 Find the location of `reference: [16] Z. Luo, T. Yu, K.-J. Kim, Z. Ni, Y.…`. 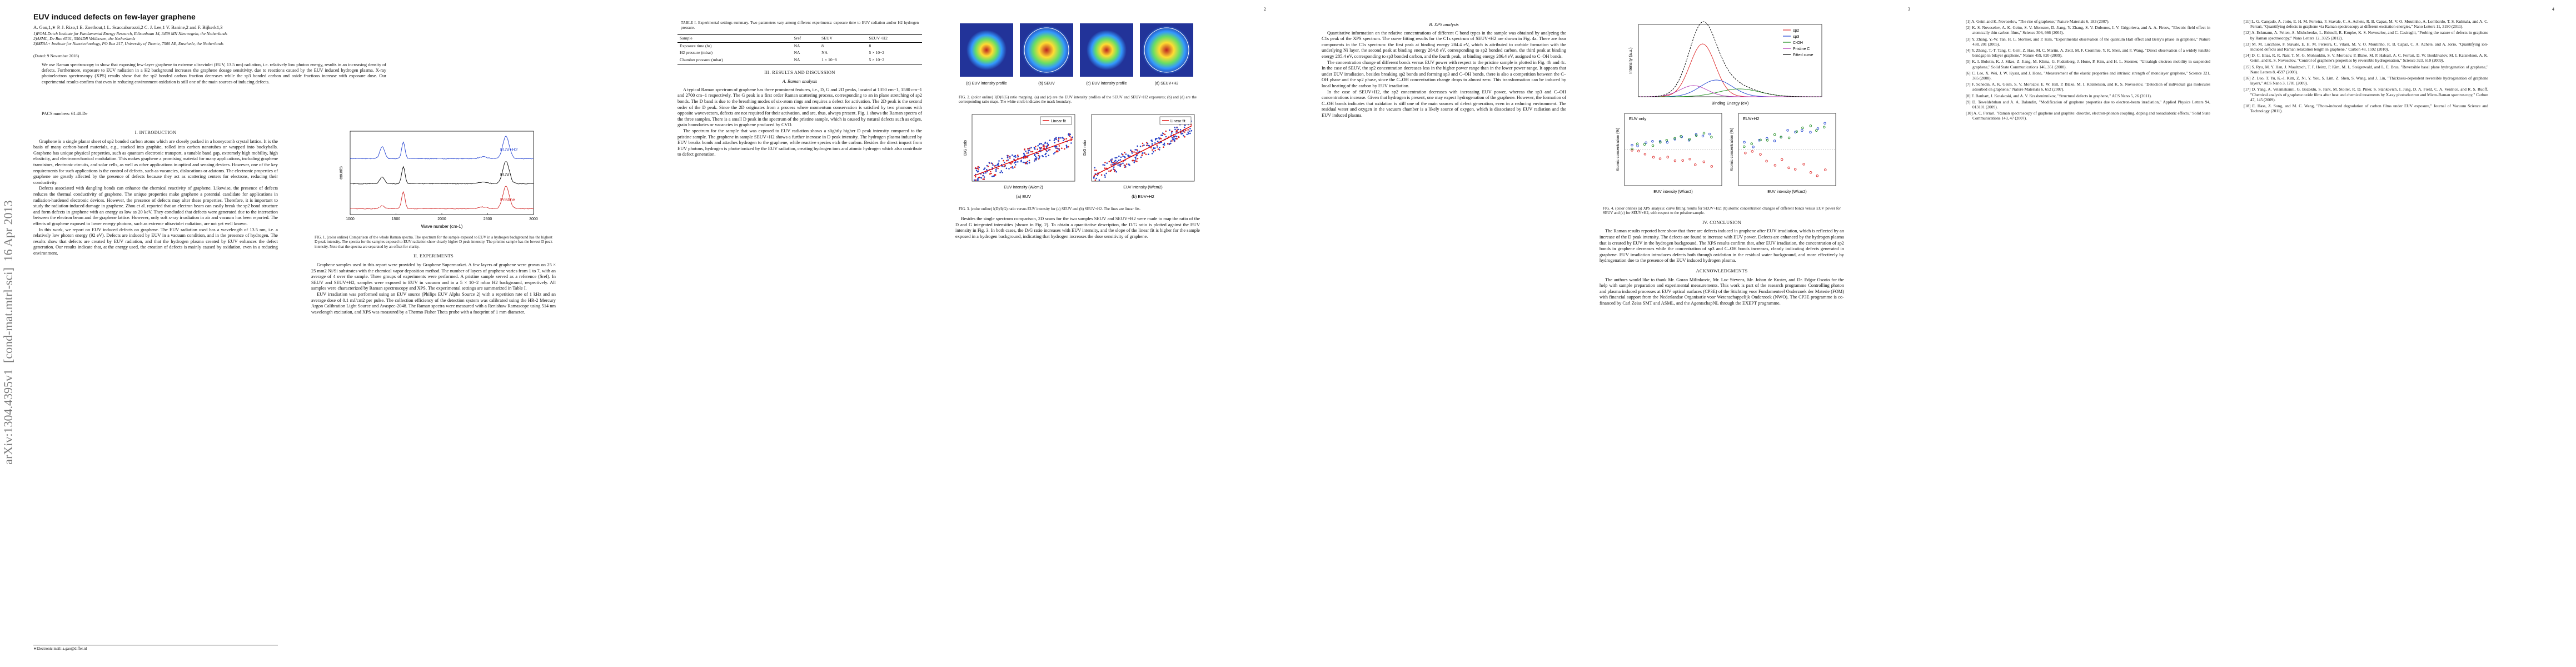

reference: [16] Z. Luo, T. Yu, K.-J. Kim, Z. Ni, Y.… is located at coordinates (2366, 81).